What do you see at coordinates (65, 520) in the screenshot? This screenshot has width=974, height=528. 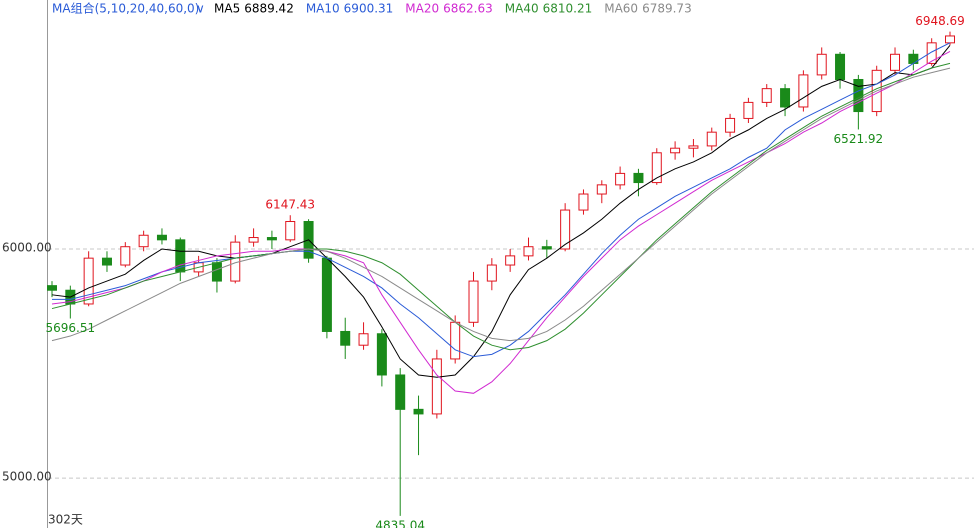 I see `period-label: 302天` at bounding box center [65, 520].